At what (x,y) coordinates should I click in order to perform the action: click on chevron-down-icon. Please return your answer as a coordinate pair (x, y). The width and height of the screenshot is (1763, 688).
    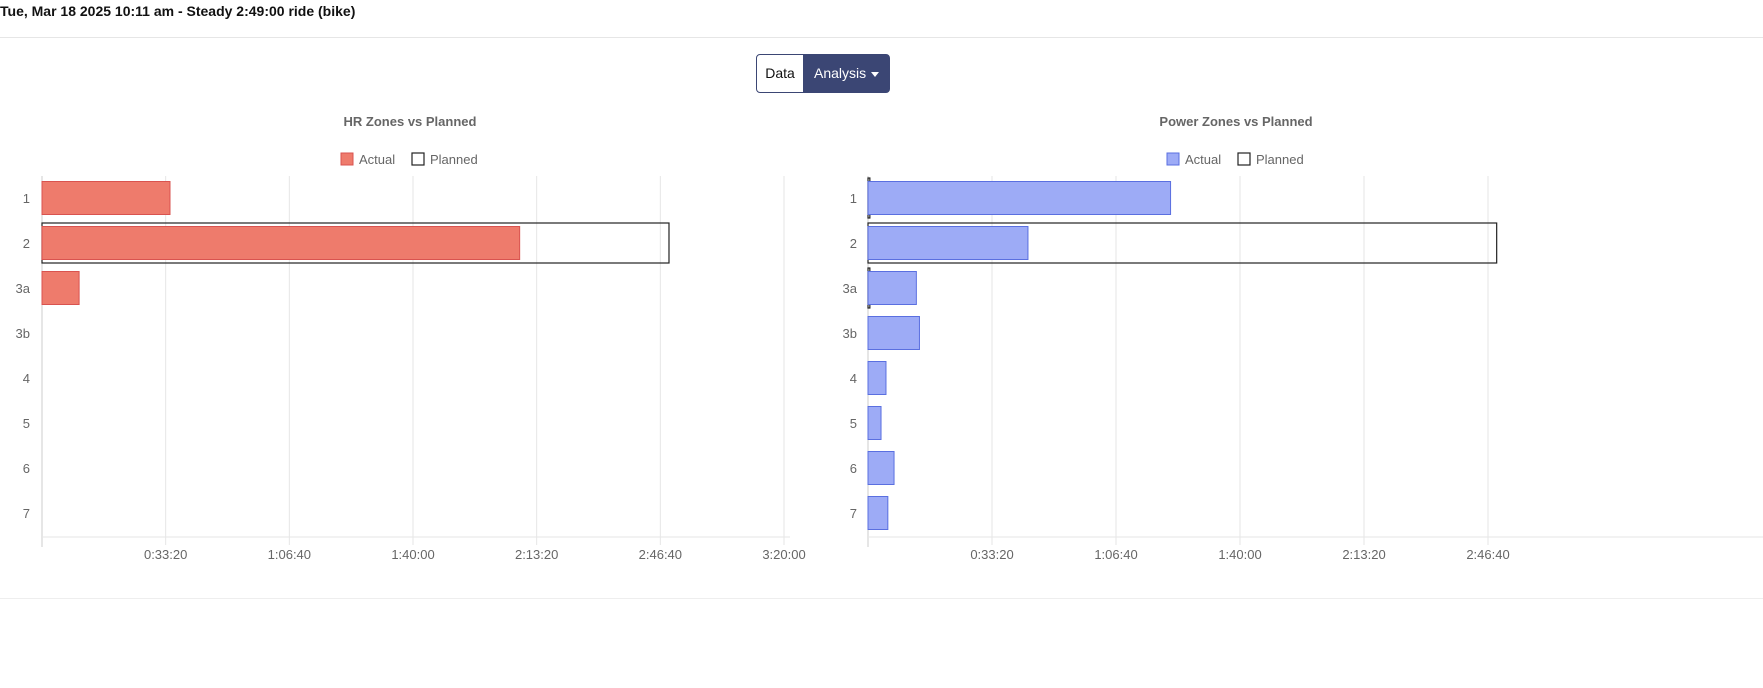
    Looking at the image, I should click on (875, 74).